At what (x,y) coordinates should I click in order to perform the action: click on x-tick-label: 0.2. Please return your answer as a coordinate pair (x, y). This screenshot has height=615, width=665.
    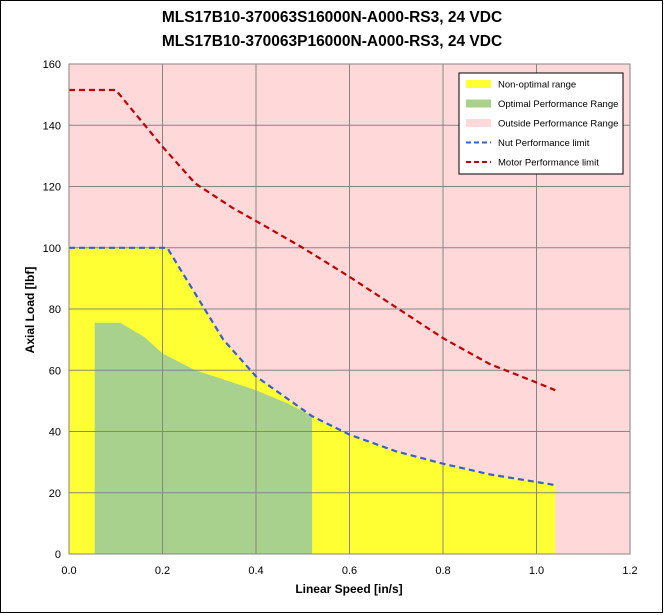
    Looking at the image, I should click on (162, 571).